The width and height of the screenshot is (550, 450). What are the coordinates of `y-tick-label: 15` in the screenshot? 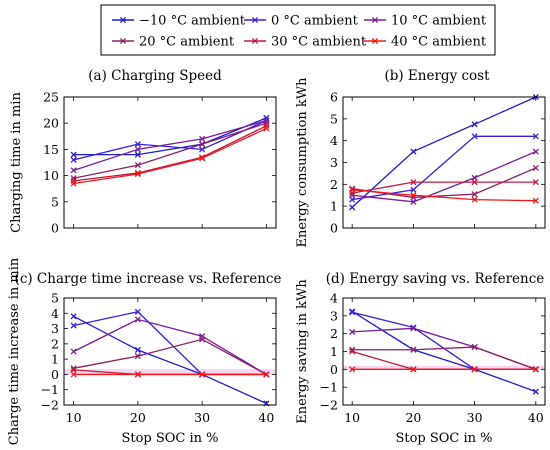 It's located at (51, 149).